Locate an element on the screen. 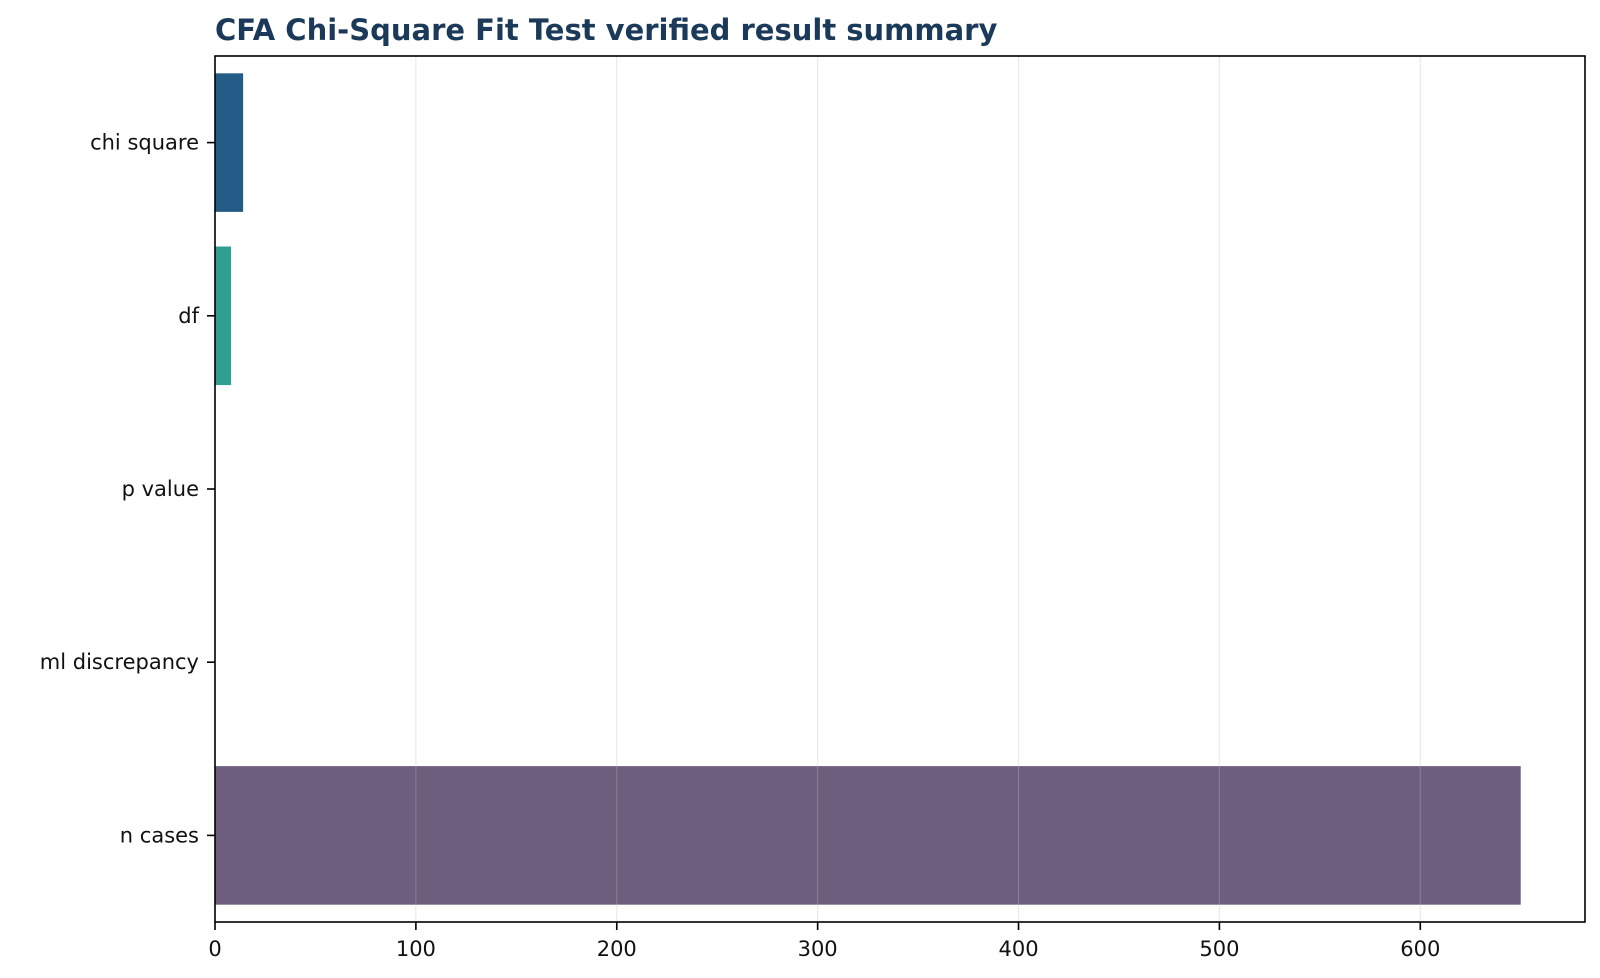 The image size is (1600, 978). y-tick-label: ml discrepancy is located at coordinates (119, 662).